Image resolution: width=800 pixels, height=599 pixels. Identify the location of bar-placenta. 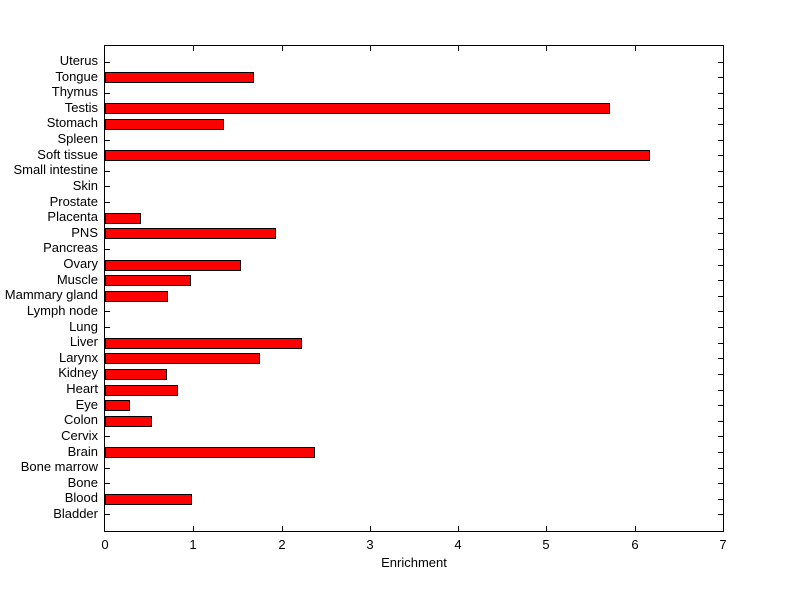
(123, 218).